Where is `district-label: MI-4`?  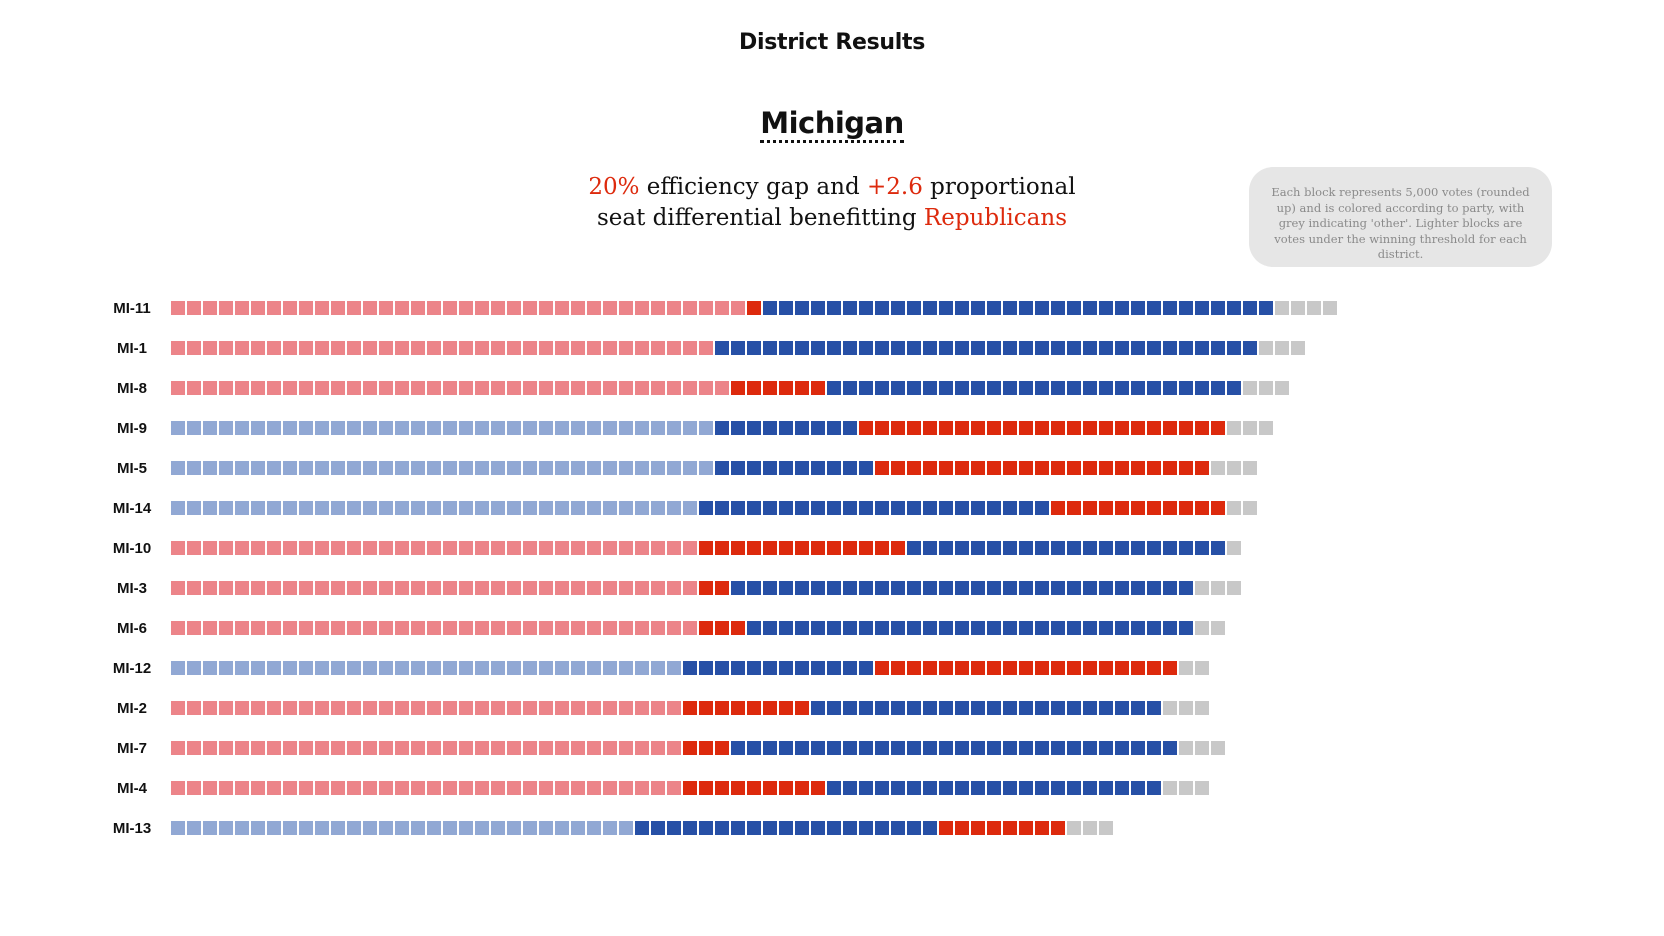
district-label: MI-4 is located at coordinates (132, 788).